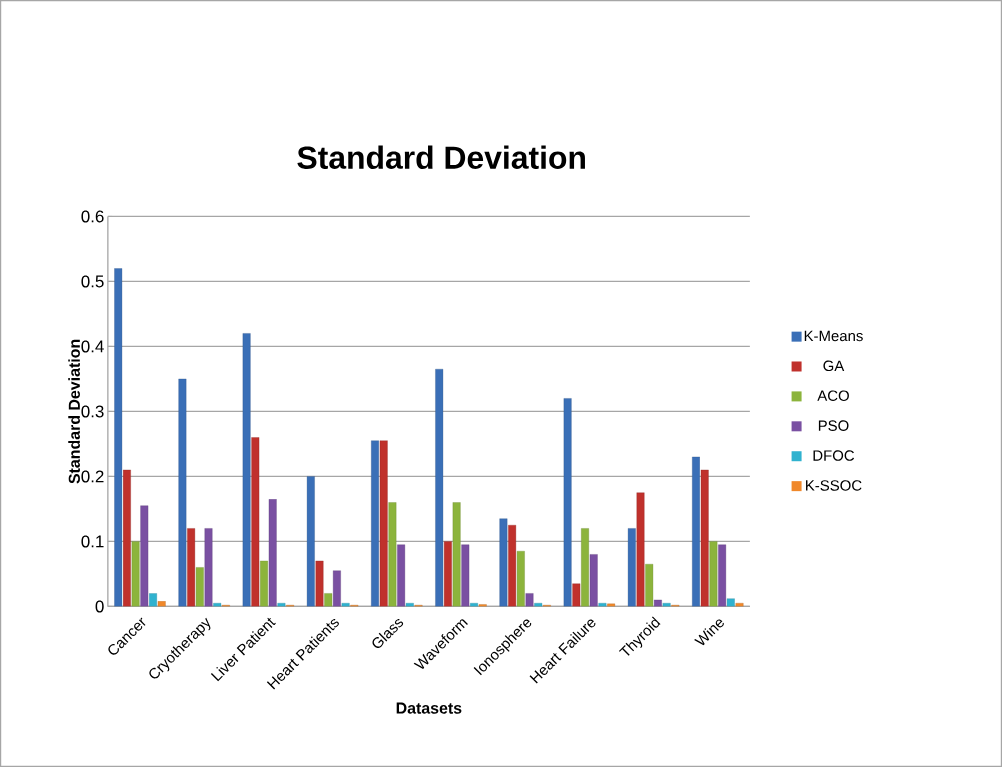  Describe the element at coordinates (429, 708) in the screenshot. I see `x-axis-title: Datasets` at that location.